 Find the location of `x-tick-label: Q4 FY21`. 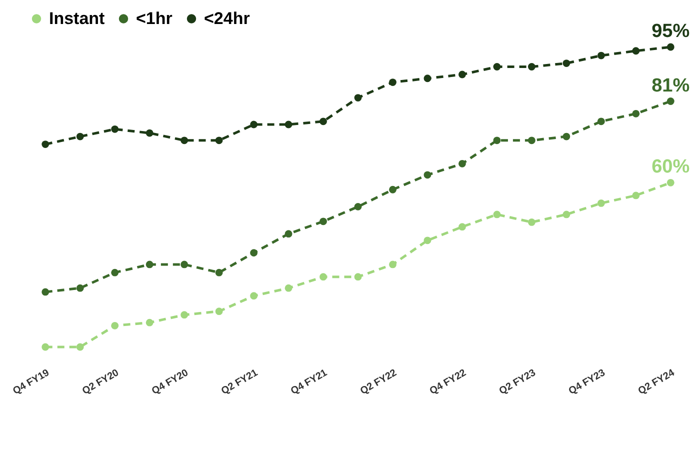

x-tick-label: Q4 FY21 is located at coordinates (309, 382).